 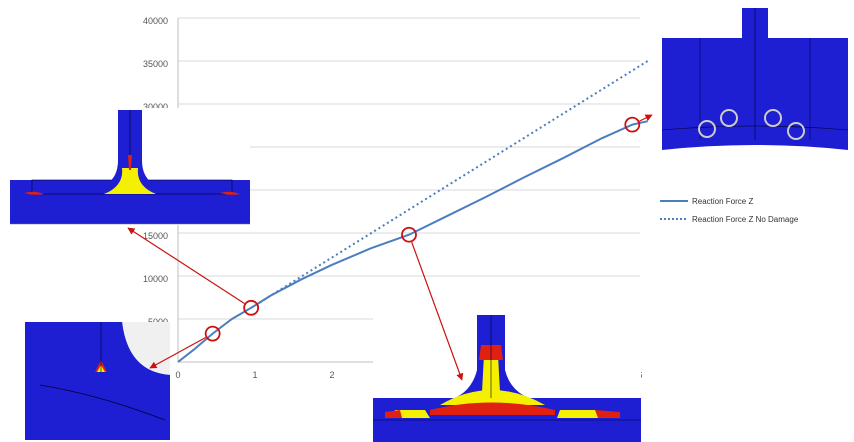 I want to click on widespread-damage-inset, so click(x=507, y=378).